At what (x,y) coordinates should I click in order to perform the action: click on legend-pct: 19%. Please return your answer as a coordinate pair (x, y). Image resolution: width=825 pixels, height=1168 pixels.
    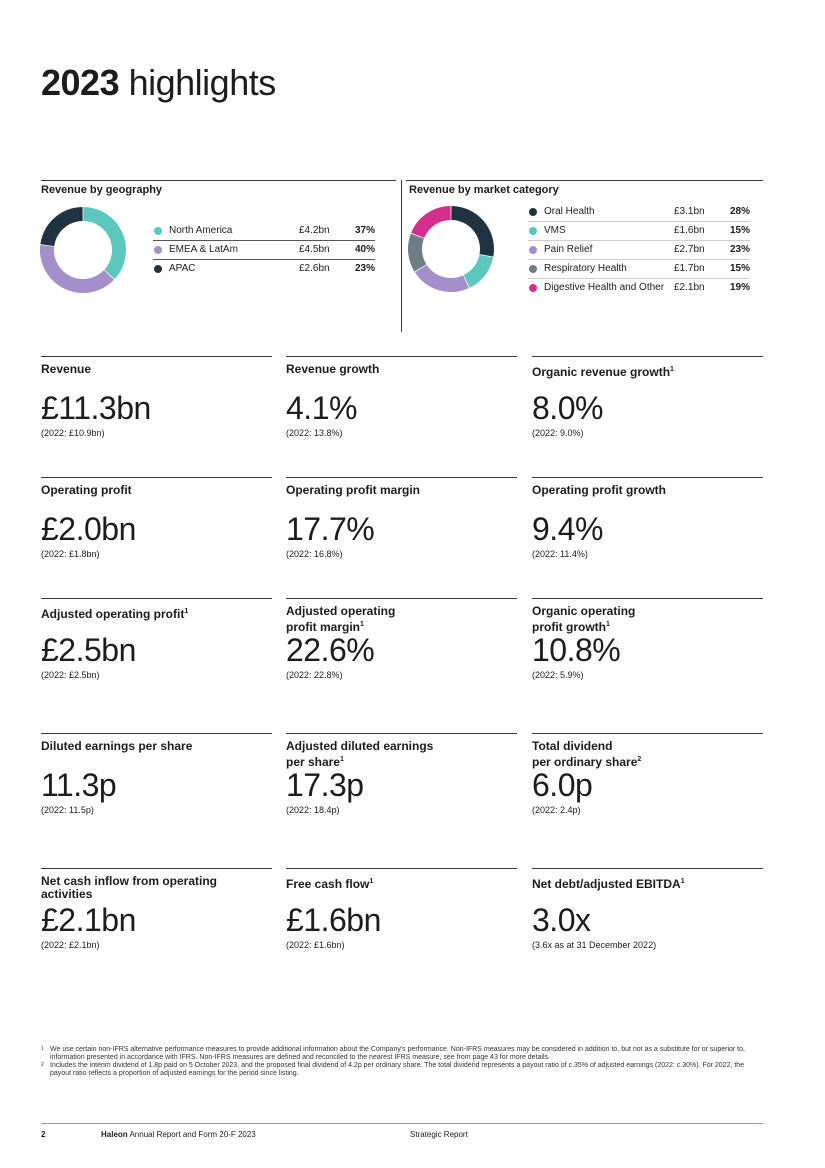
    Looking at the image, I should click on (739, 287).